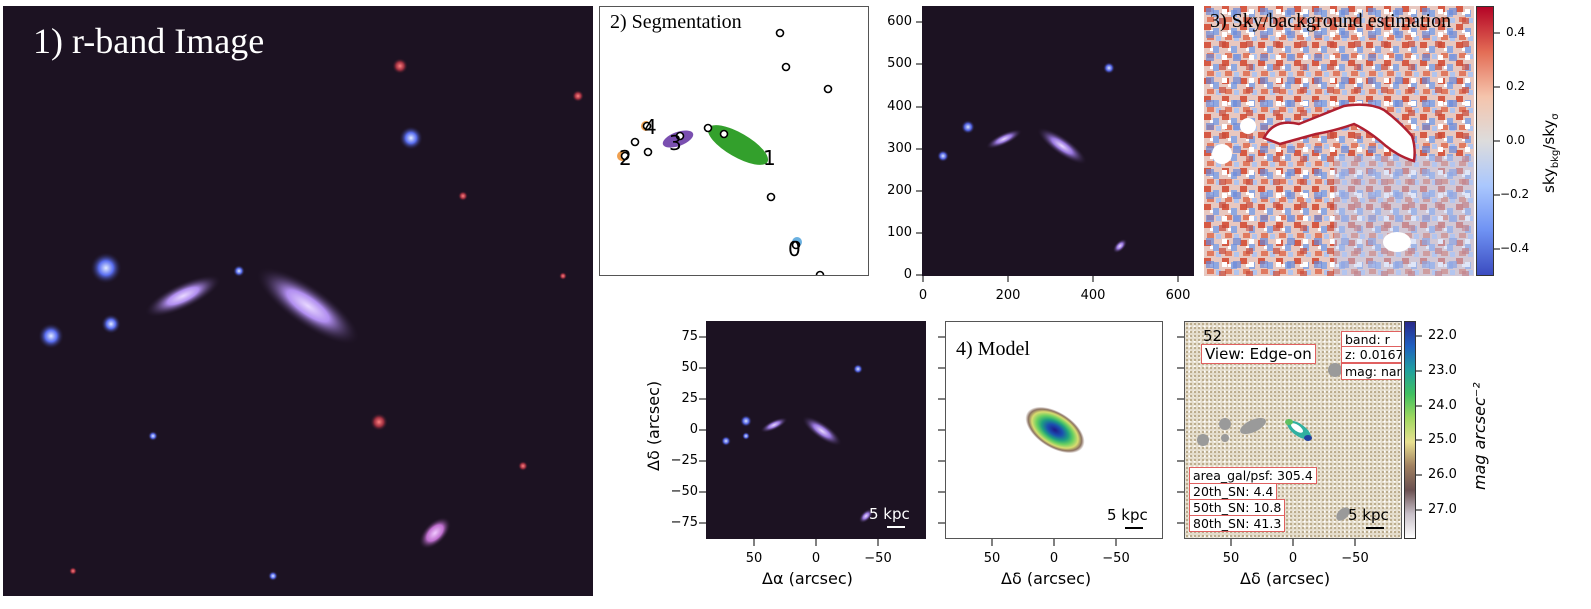  What do you see at coordinates (899, 190) in the screenshot?
I see `y-tick: 200` at bounding box center [899, 190].